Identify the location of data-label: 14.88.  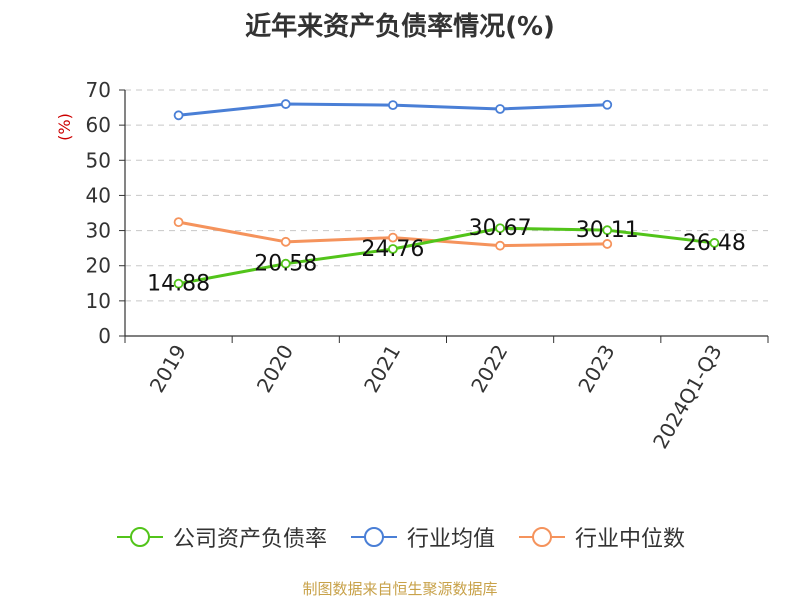
(178, 284).